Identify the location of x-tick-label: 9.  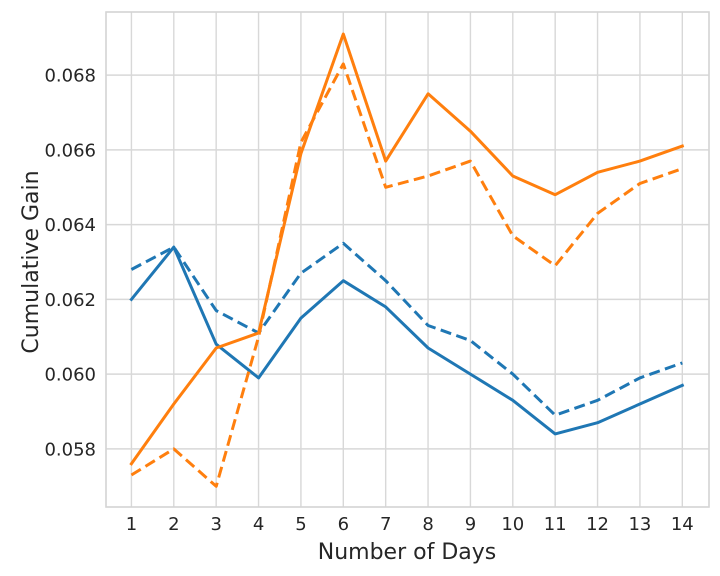
(470, 524).